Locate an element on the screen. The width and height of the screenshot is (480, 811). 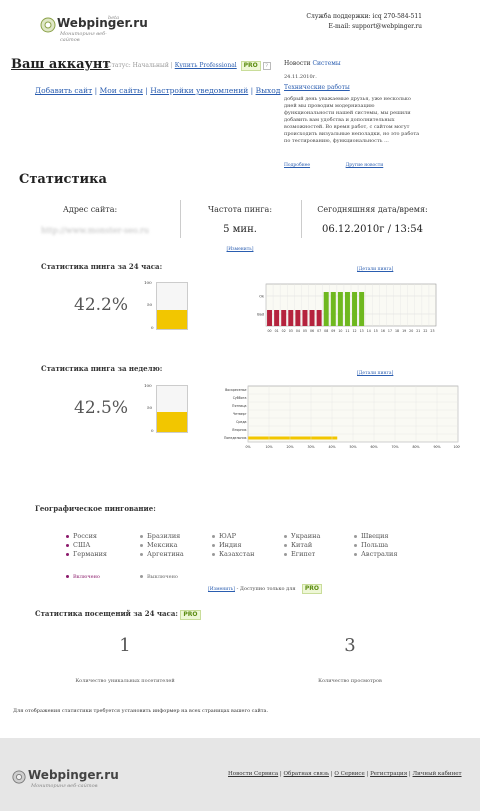
news-system-link: Системы is located at coordinates (326, 63).